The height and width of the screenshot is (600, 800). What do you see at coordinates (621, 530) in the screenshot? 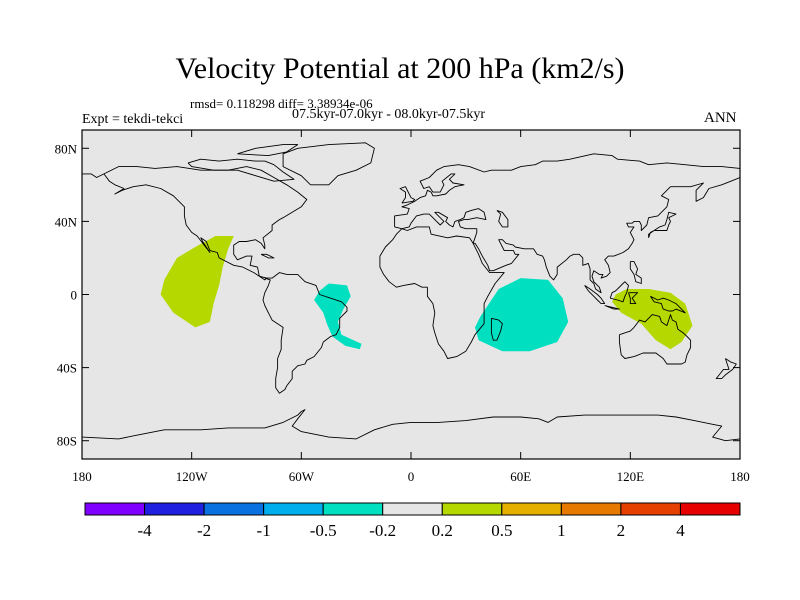
I see `colorbar-label: 2` at bounding box center [621, 530].